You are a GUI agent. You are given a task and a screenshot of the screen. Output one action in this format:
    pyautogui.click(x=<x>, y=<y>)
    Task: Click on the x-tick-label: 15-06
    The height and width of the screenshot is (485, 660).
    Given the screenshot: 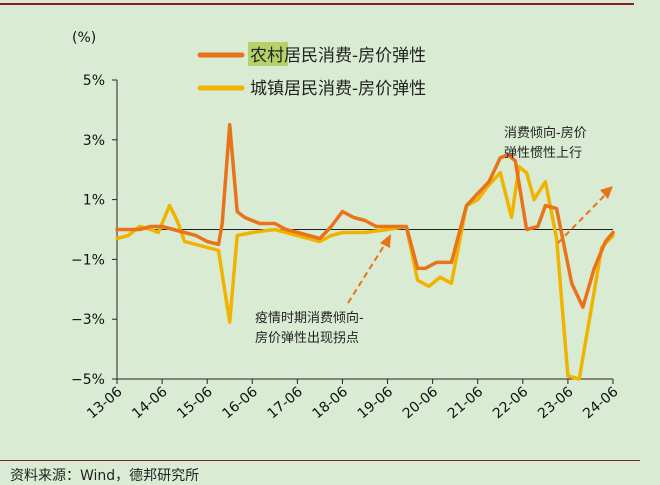 What is the action you would take?
    pyautogui.click(x=195, y=403)
    